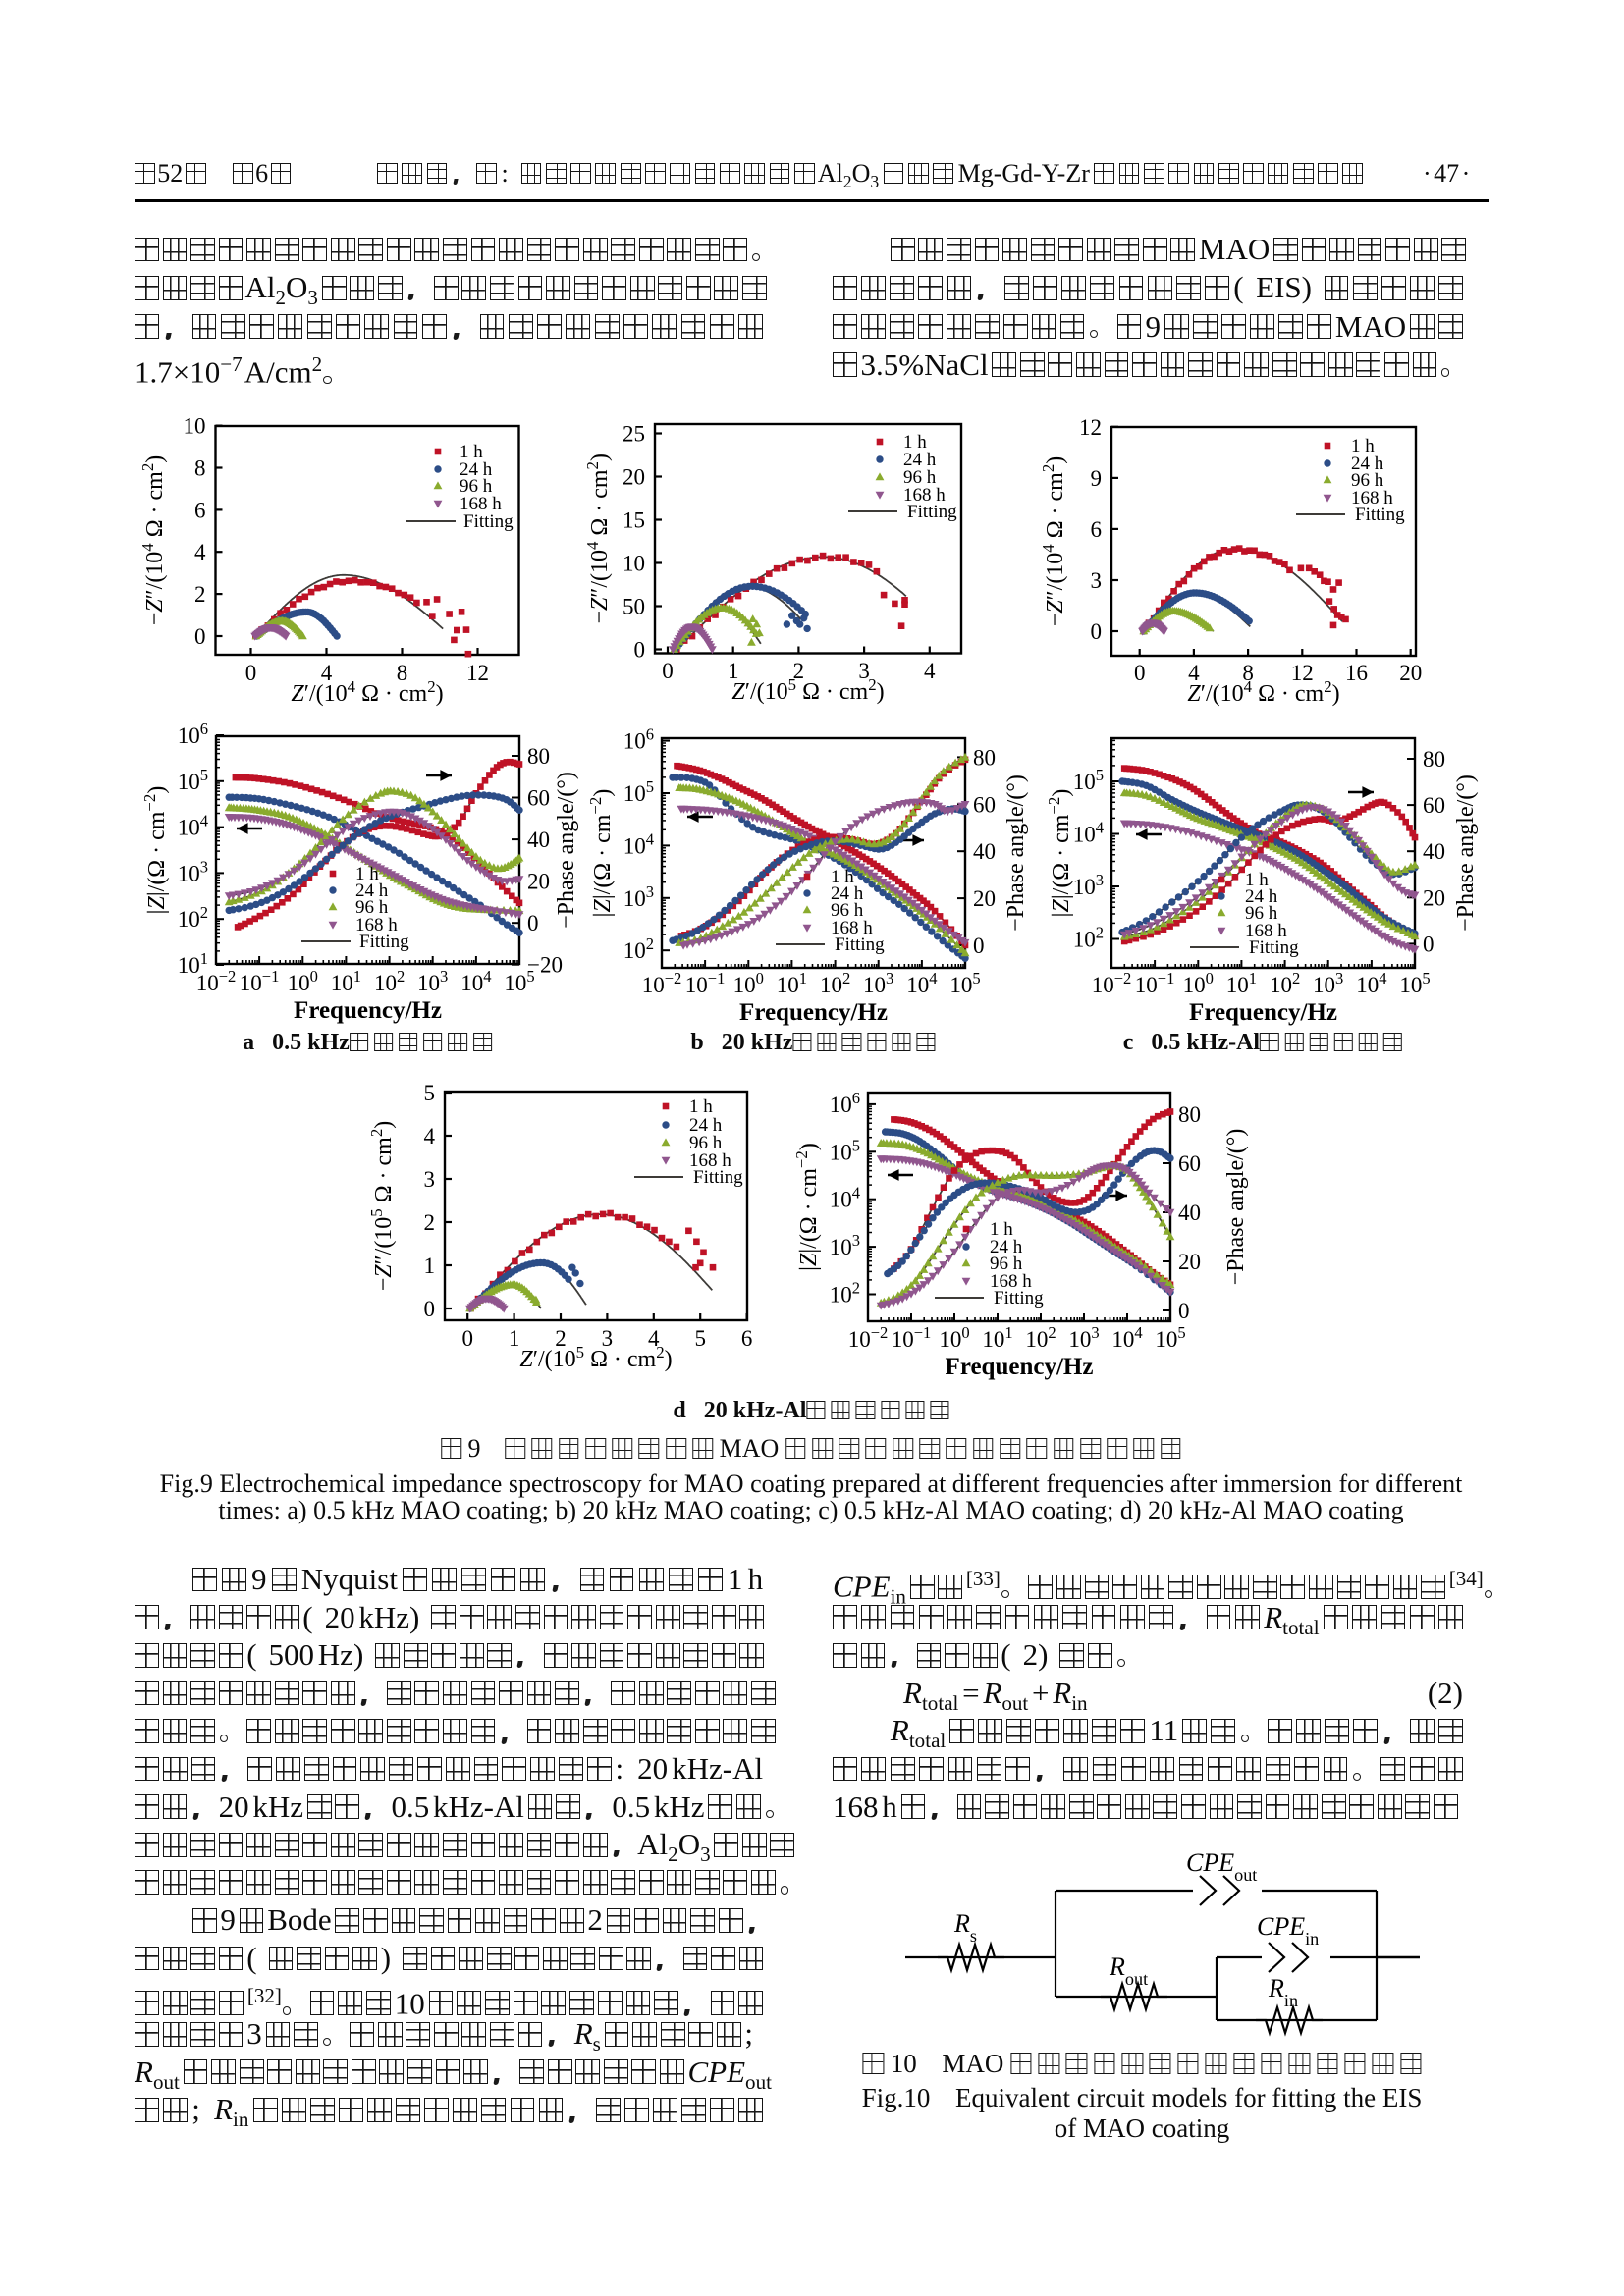 This screenshot has height=2296, width=1624. I want to click on svg-text: 25, so click(634, 435).